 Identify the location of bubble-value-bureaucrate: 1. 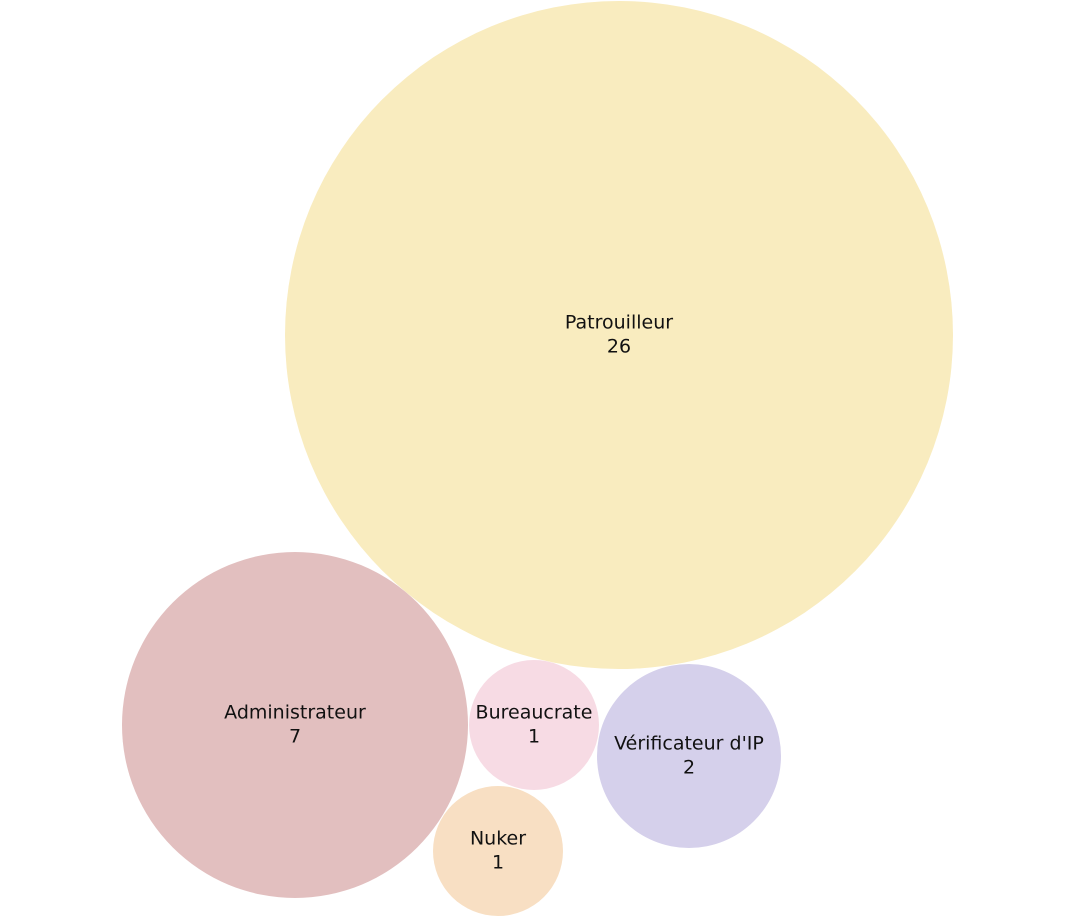
(534, 737).